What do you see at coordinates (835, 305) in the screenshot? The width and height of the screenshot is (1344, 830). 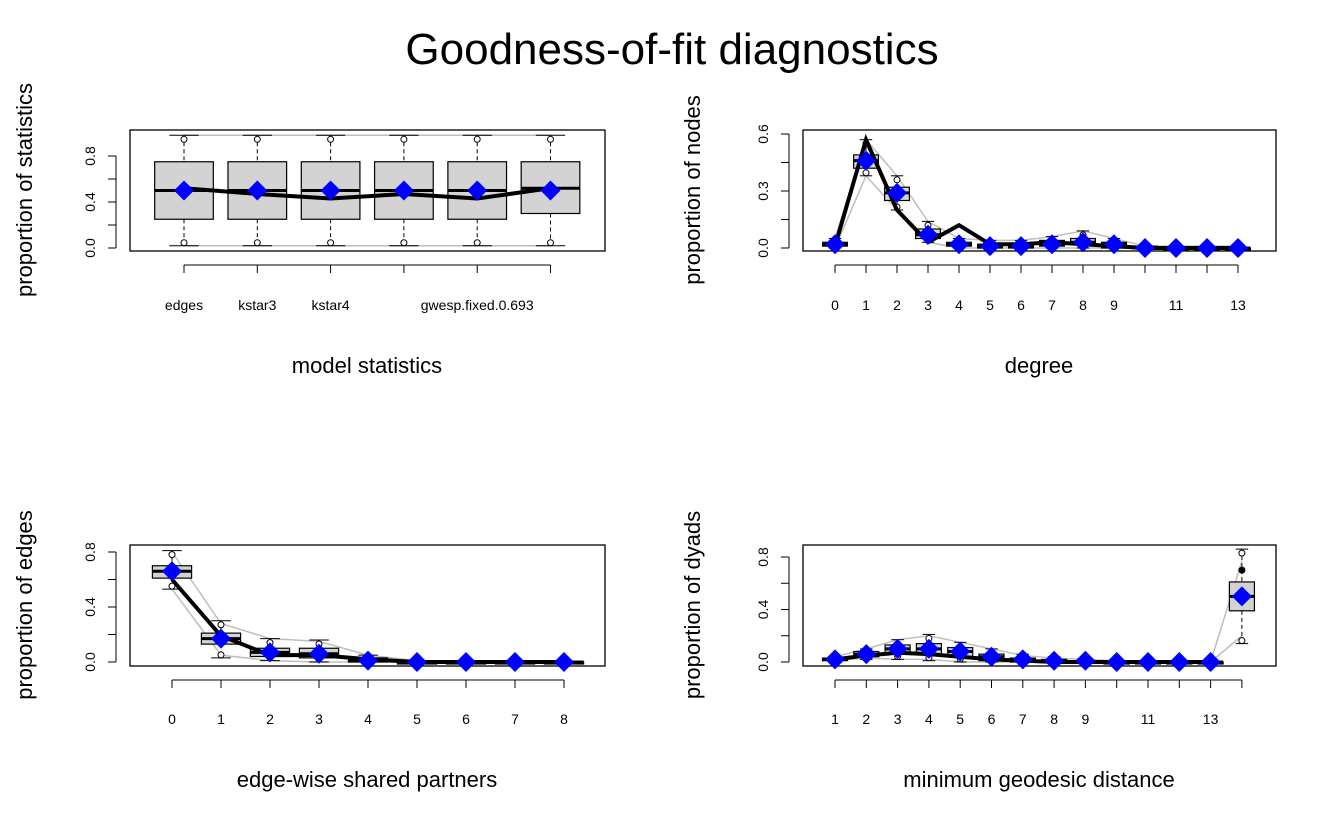 I see `x-tick-label: 0` at bounding box center [835, 305].